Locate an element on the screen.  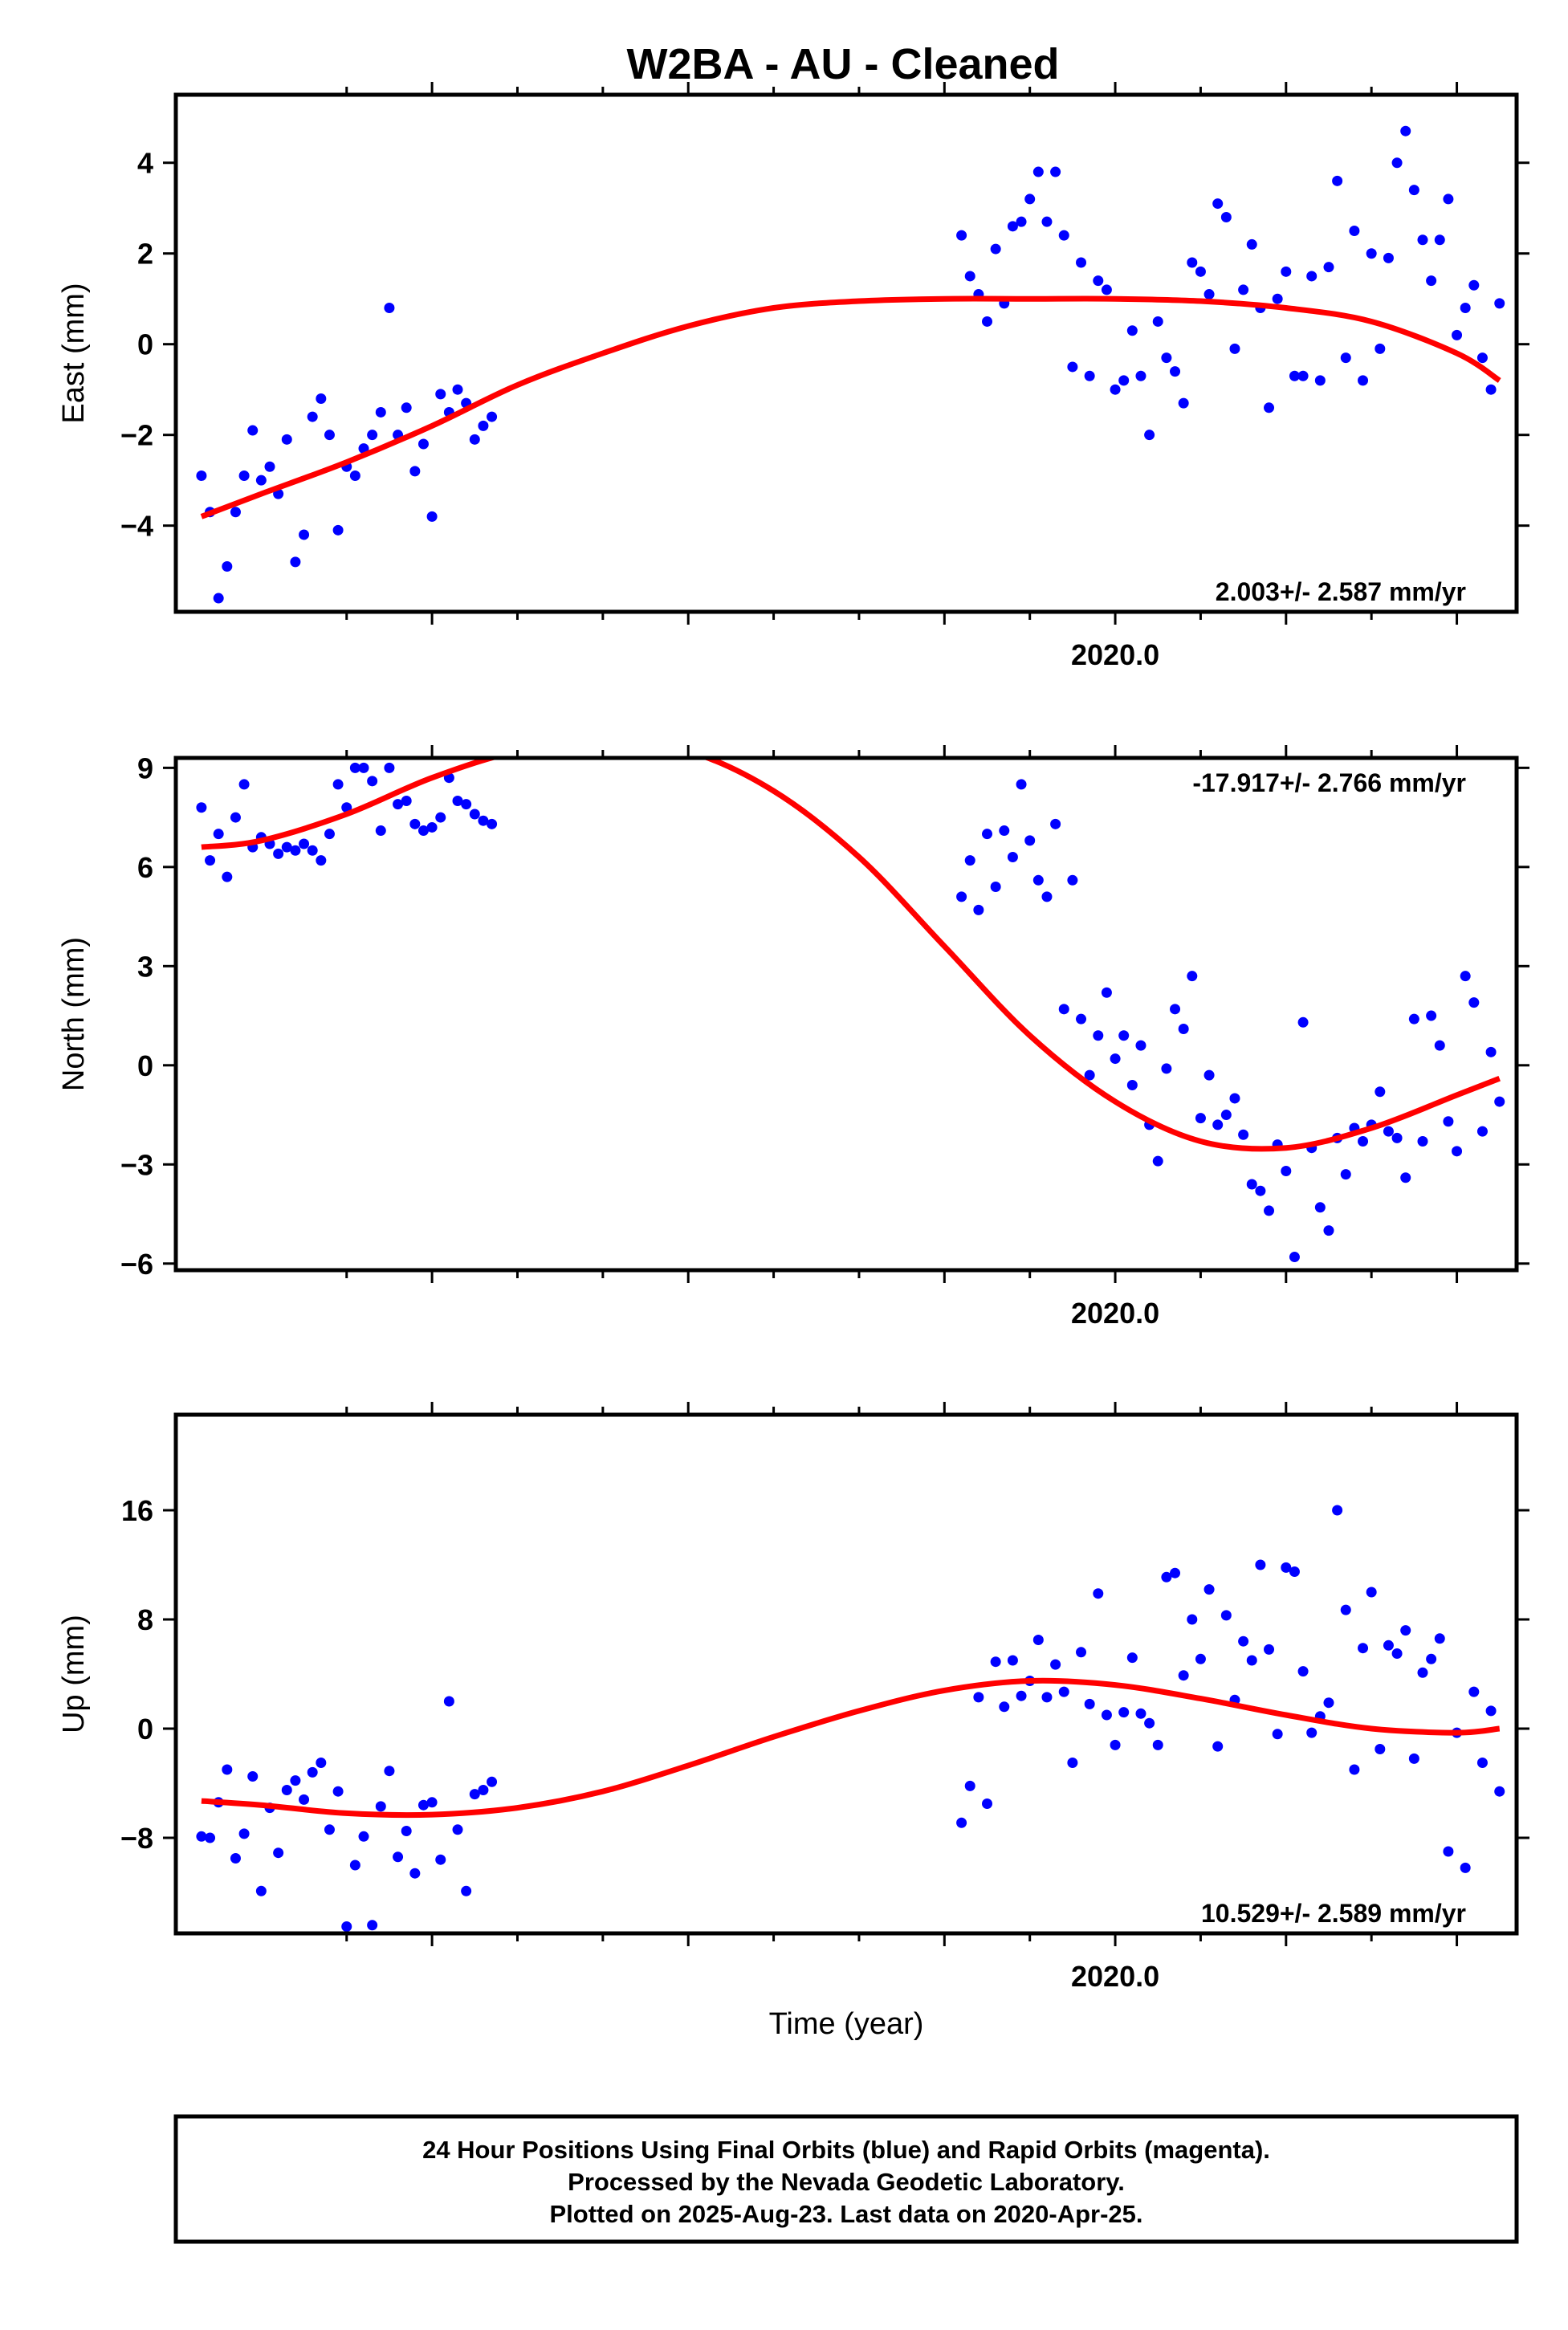
x-tick-label: 2020.0 is located at coordinates (1115, 654).